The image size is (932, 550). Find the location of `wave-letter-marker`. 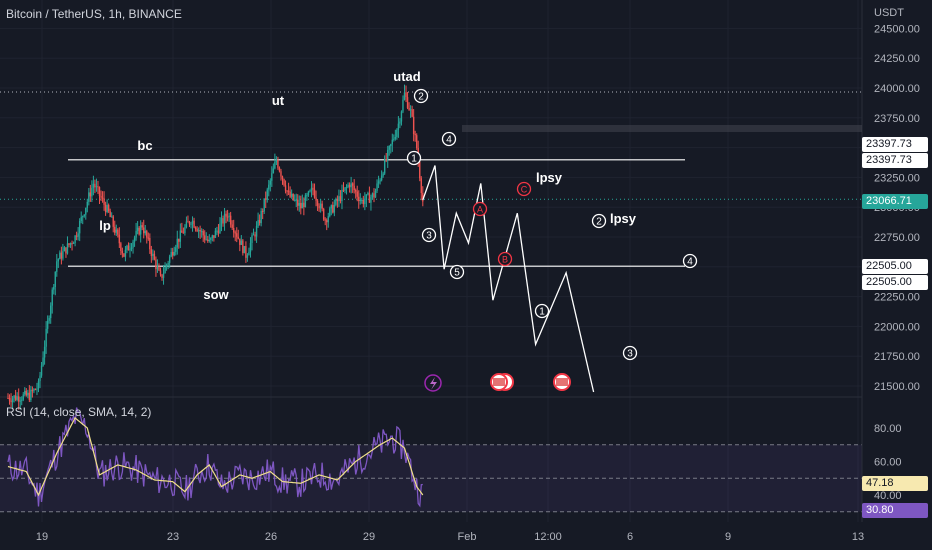

wave-letter-marker is located at coordinates (505, 259).